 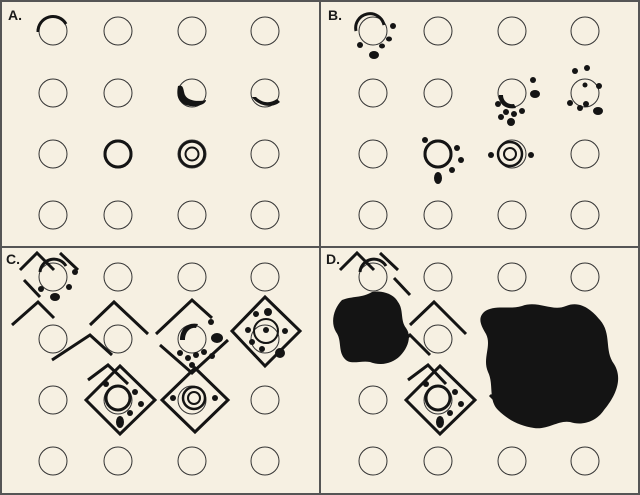 I want to click on panel-label-b: B., so click(x=335, y=15).